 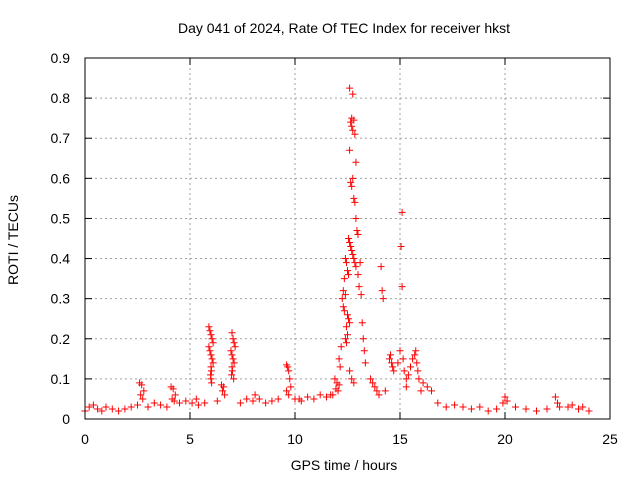 I want to click on y-tick-label: 0.2, so click(x=61, y=339).